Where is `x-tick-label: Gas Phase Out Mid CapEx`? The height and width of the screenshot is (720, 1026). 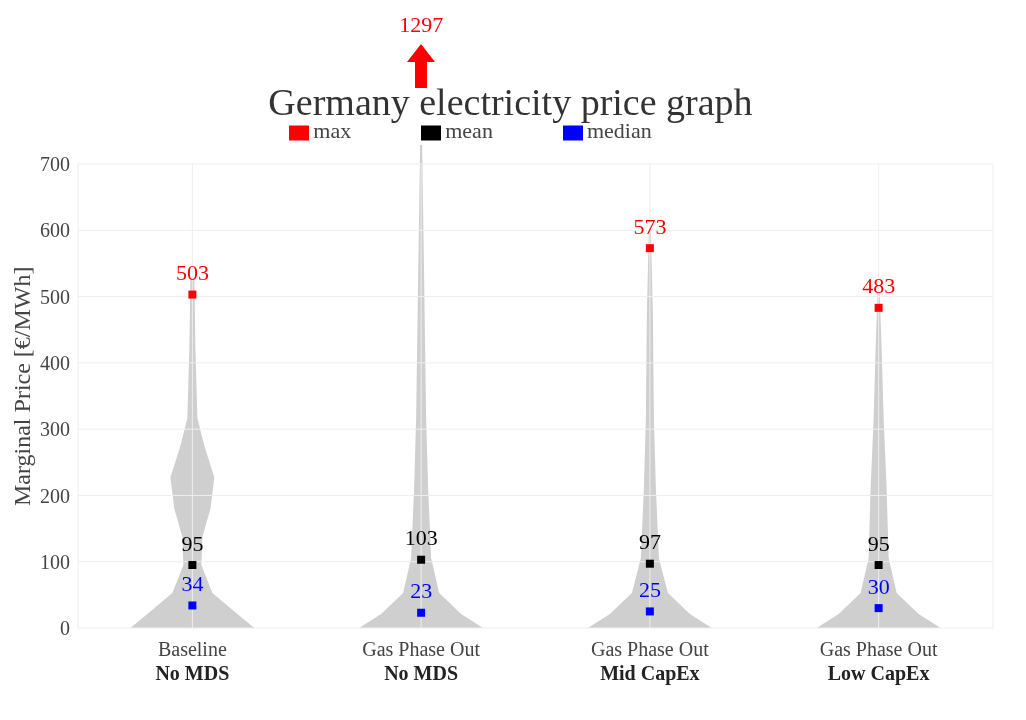
x-tick-label: Gas Phase Out Mid CapEx is located at coordinates (650, 661).